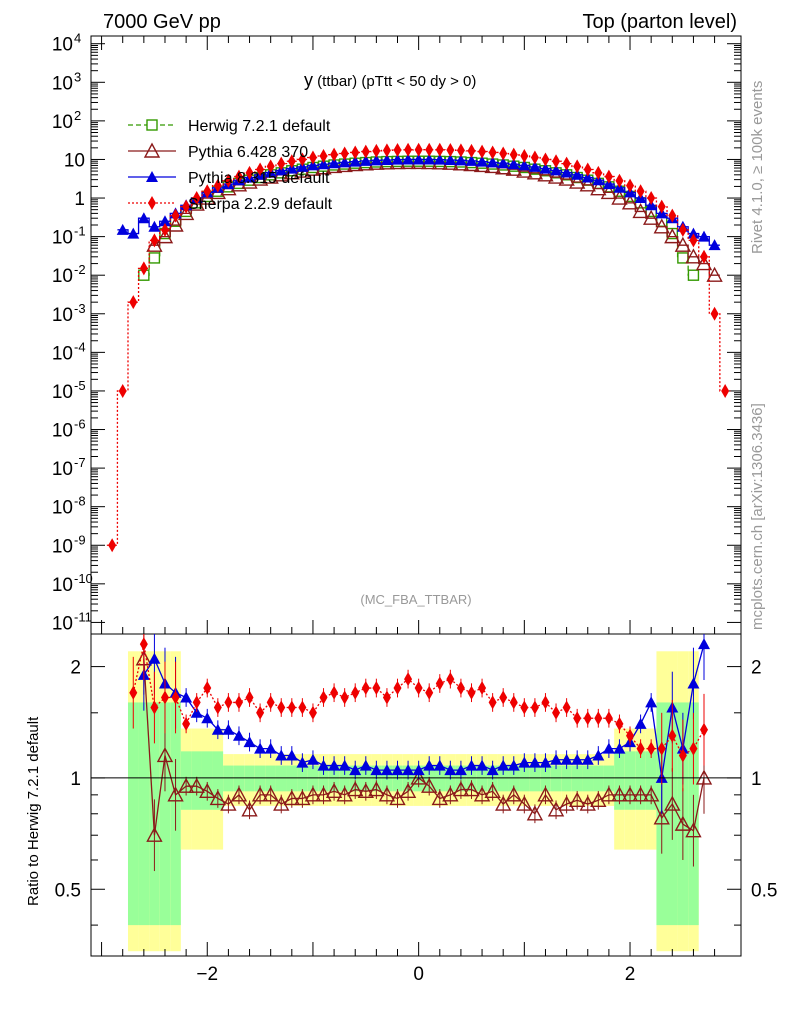  What do you see at coordinates (248, 152) in the screenshot?
I see `legend-label: Pythia 6.428 370` at bounding box center [248, 152].